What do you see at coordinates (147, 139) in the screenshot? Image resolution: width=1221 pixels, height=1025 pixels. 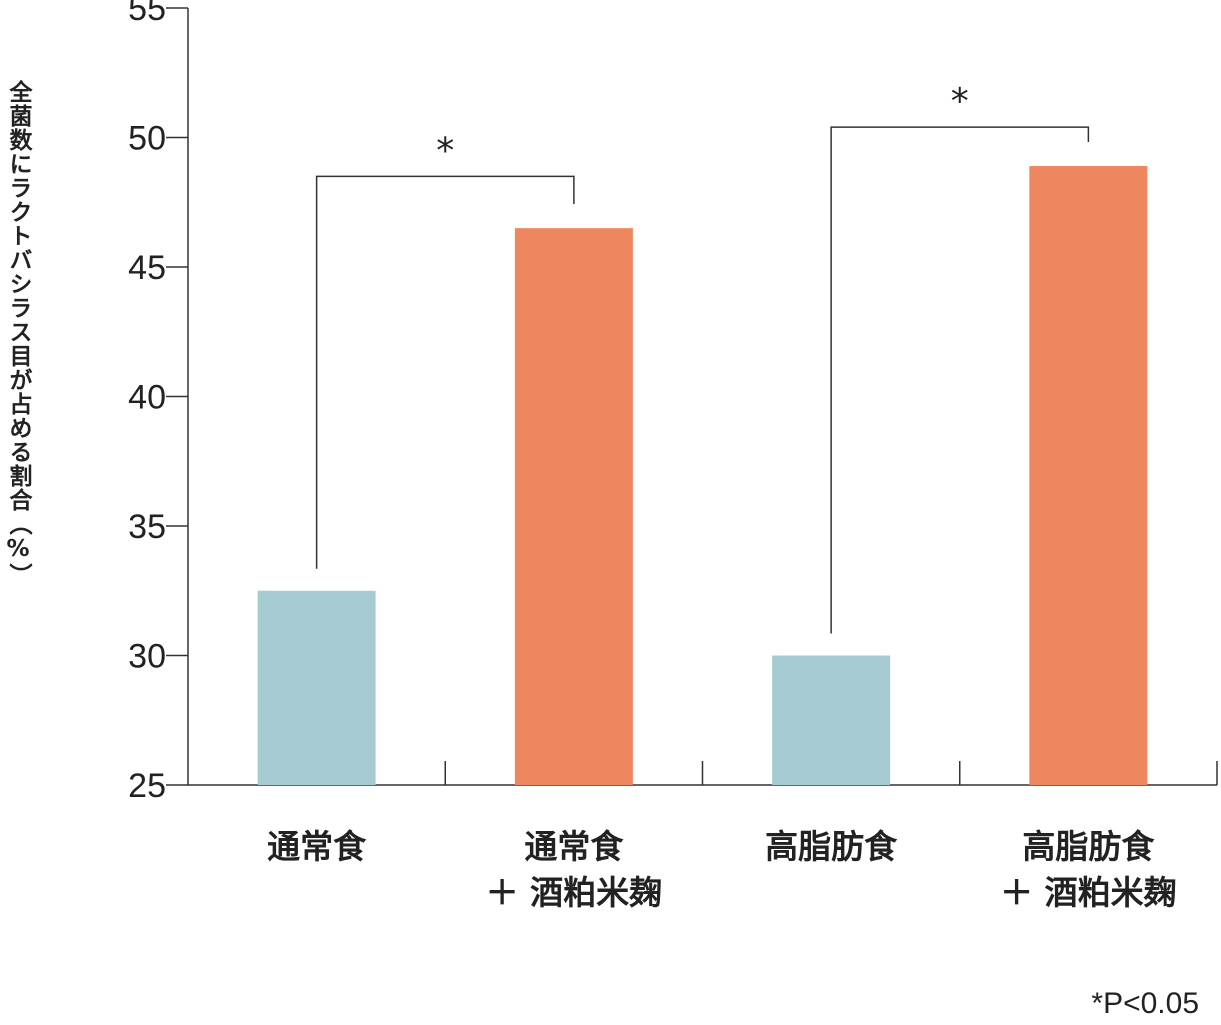 I see `y-tick-label: 50` at bounding box center [147, 139].